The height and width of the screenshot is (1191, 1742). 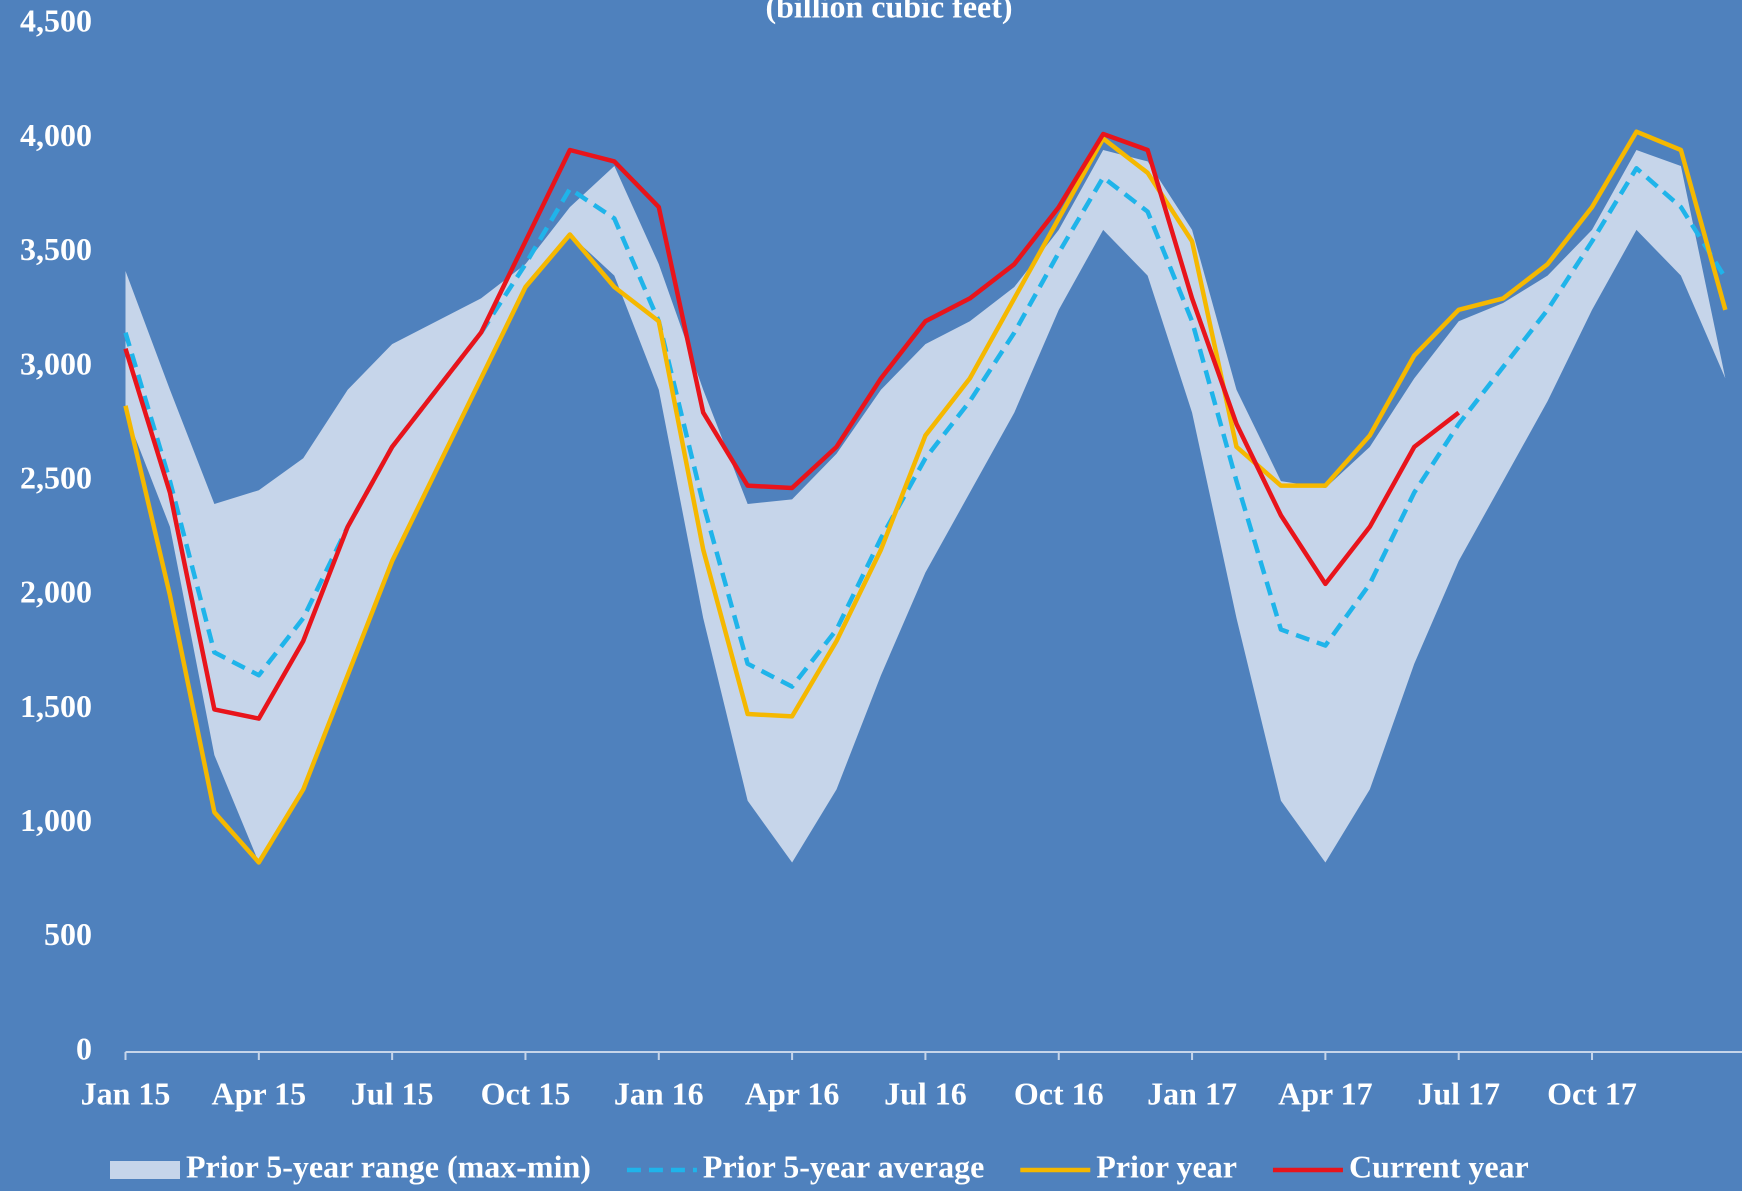 What do you see at coordinates (56, 135) in the screenshot?
I see `y-tick-label: 4,000` at bounding box center [56, 135].